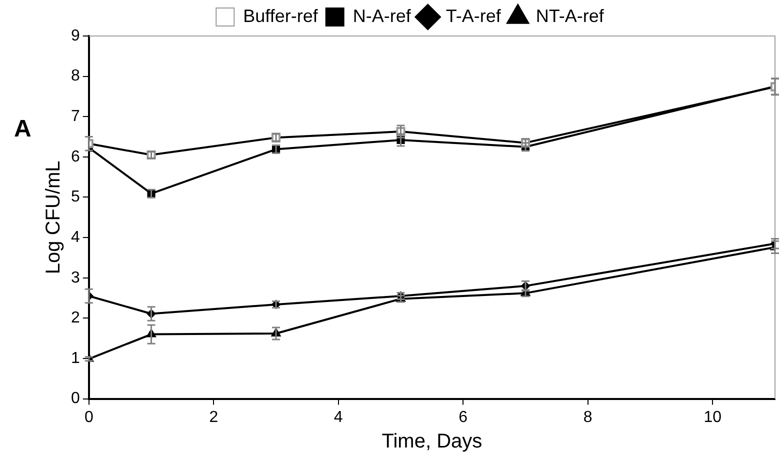  What do you see at coordinates (570, 16) in the screenshot?
I see `legend-label: NT-A-ref` at bounding box center [570, 16].